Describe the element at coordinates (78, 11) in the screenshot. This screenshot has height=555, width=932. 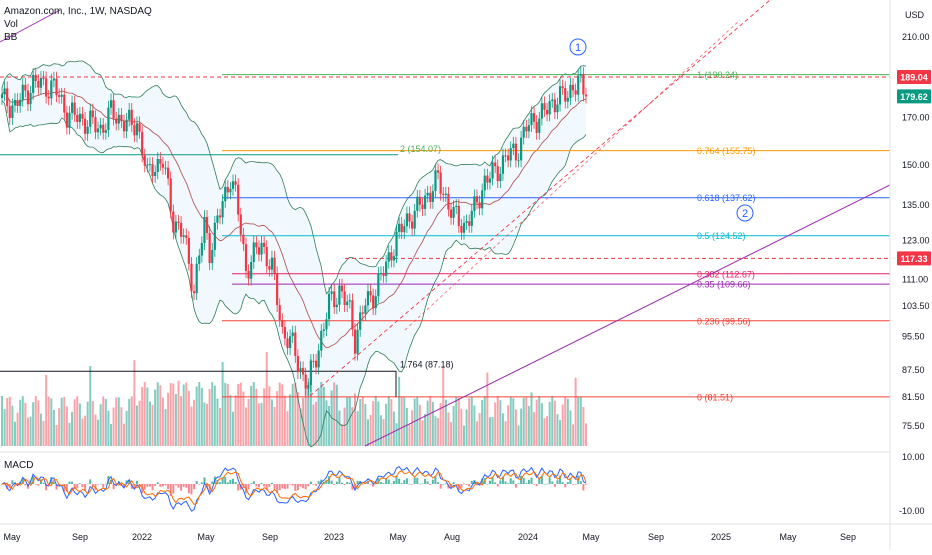
I see `symbol-title: Amazon.com, Inc., 1W, NASDAQ` at that location.